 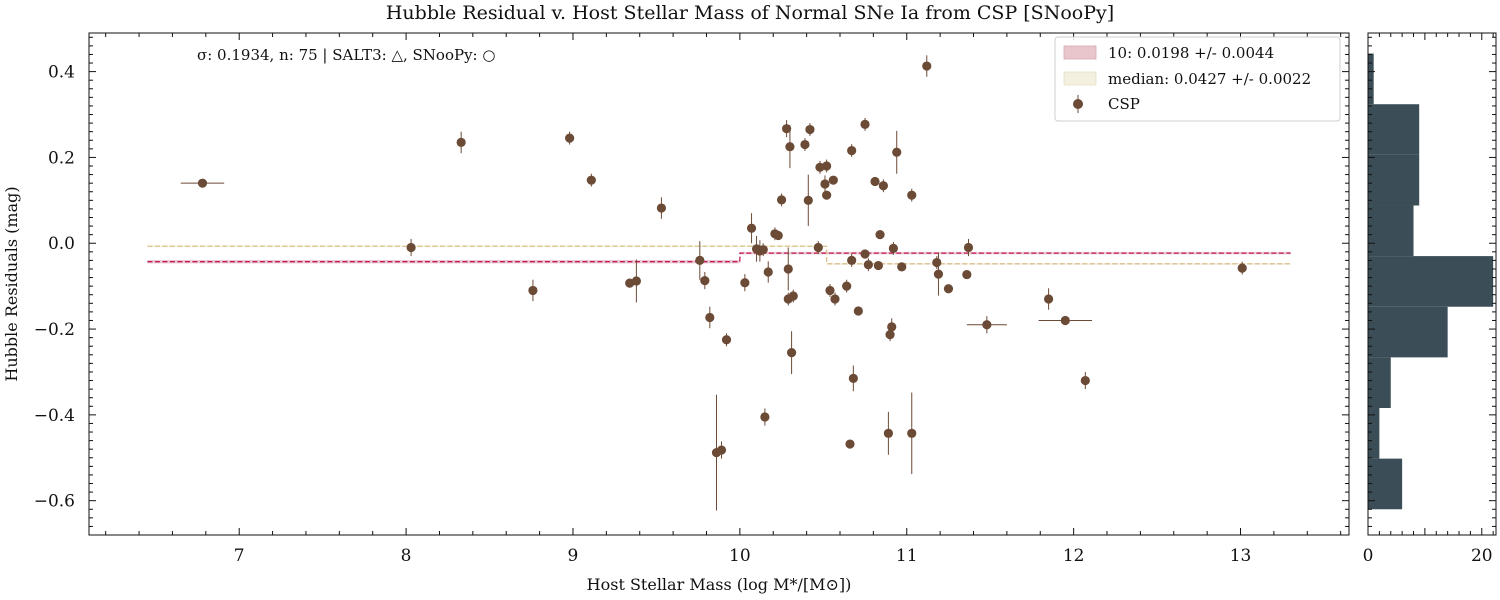 I want to click on x-tick-label: 7, so click(x=239, y=556).